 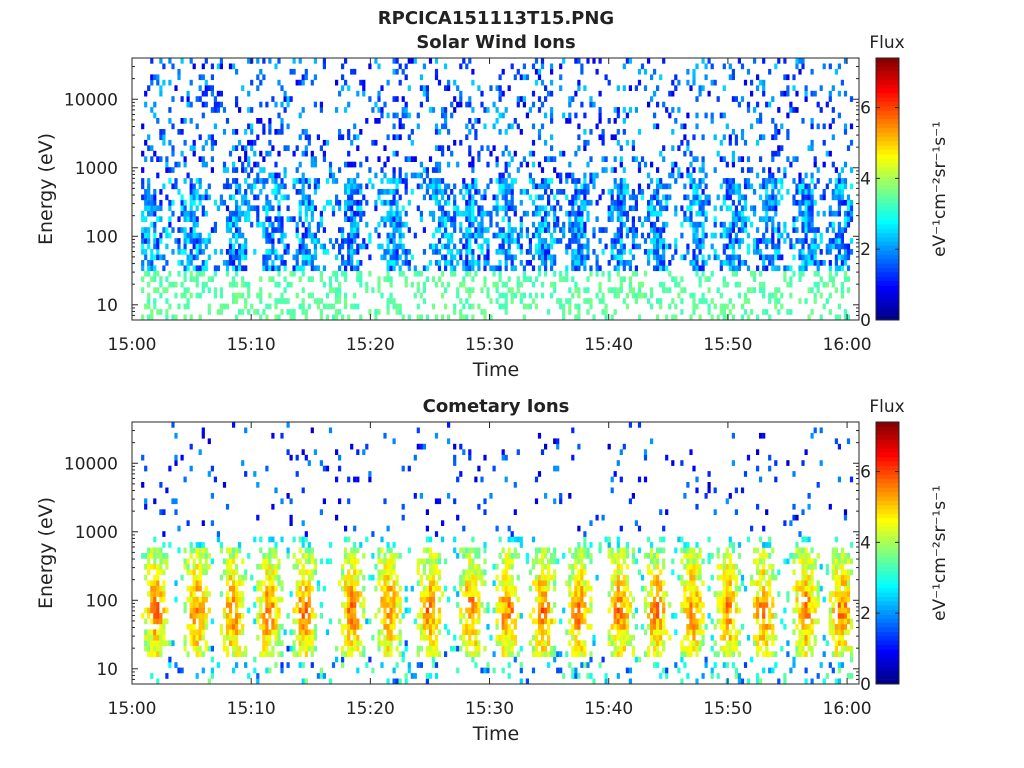 What do you see at coordinates (886, 43) in the screenshot?
I see `colorbar-title: Flux` at bounding box center [886, 43].